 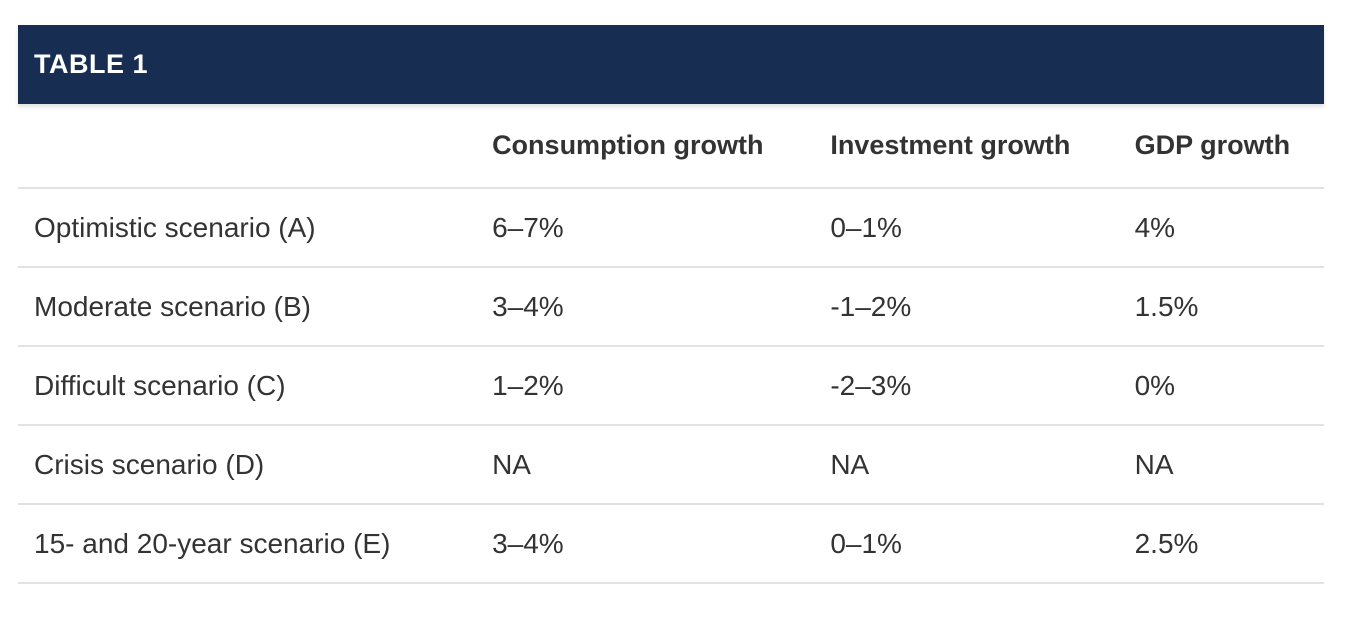 I want to click on table-row: Moderate scenario (B) 3–4% -1–2% 1.5%, so click(x=671, y=307).